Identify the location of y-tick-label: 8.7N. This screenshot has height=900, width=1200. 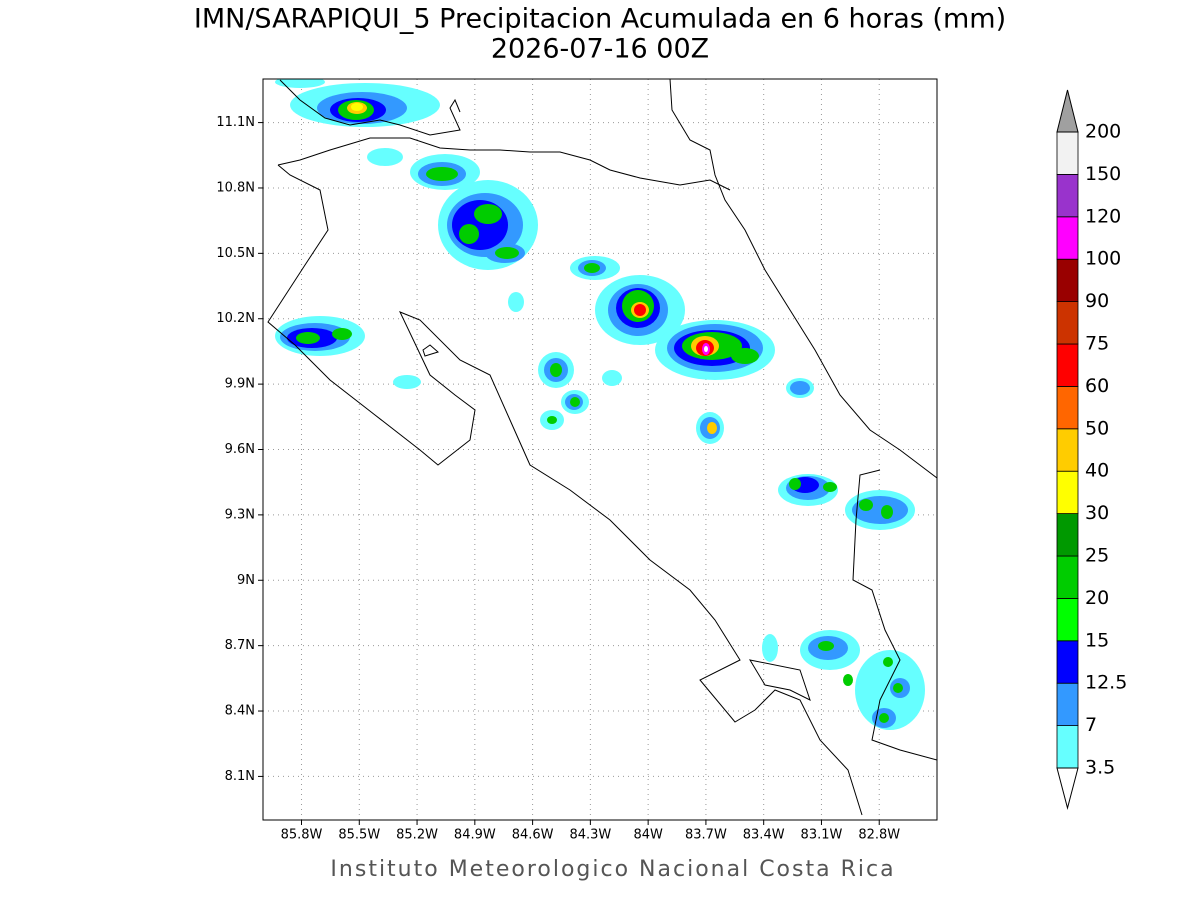
(240, 645).